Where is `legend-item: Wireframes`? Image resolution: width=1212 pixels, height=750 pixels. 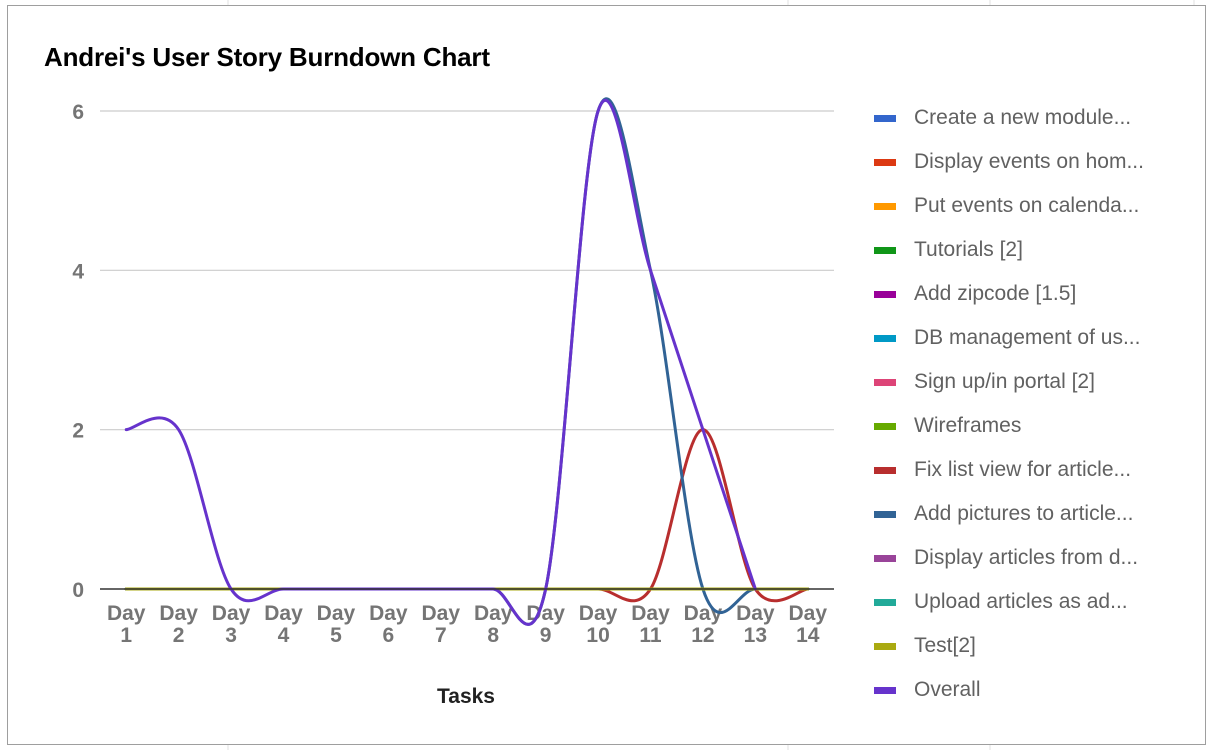 legend-item: Wireframes is located at coordinates (1034, 426).